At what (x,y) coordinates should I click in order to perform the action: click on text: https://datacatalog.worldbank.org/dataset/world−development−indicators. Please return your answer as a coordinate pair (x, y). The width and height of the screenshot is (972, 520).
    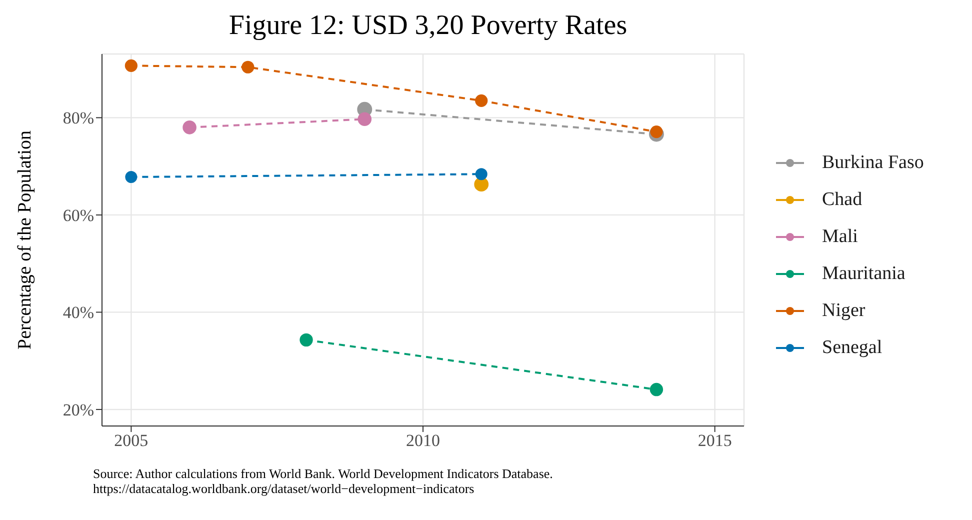
    Looking at the image, I should click on (284, 488).